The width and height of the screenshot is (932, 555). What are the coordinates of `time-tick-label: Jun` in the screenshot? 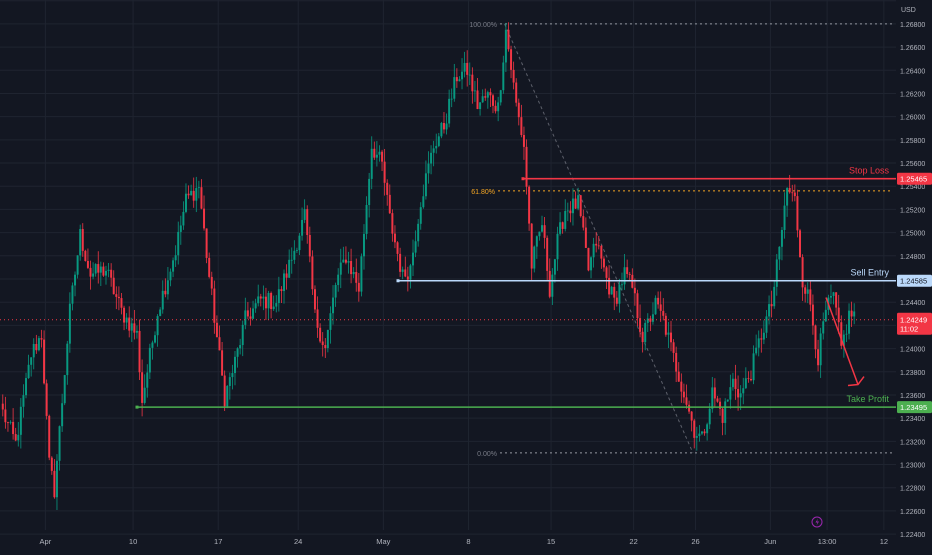 It's located at (770, 541).